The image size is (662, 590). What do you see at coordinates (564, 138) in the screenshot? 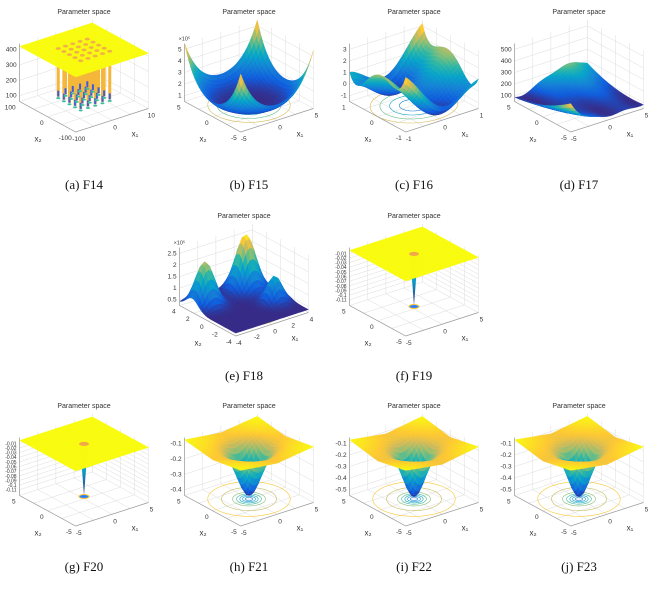
I see `y-tick-label: -5` at bounding box center [564, 138].